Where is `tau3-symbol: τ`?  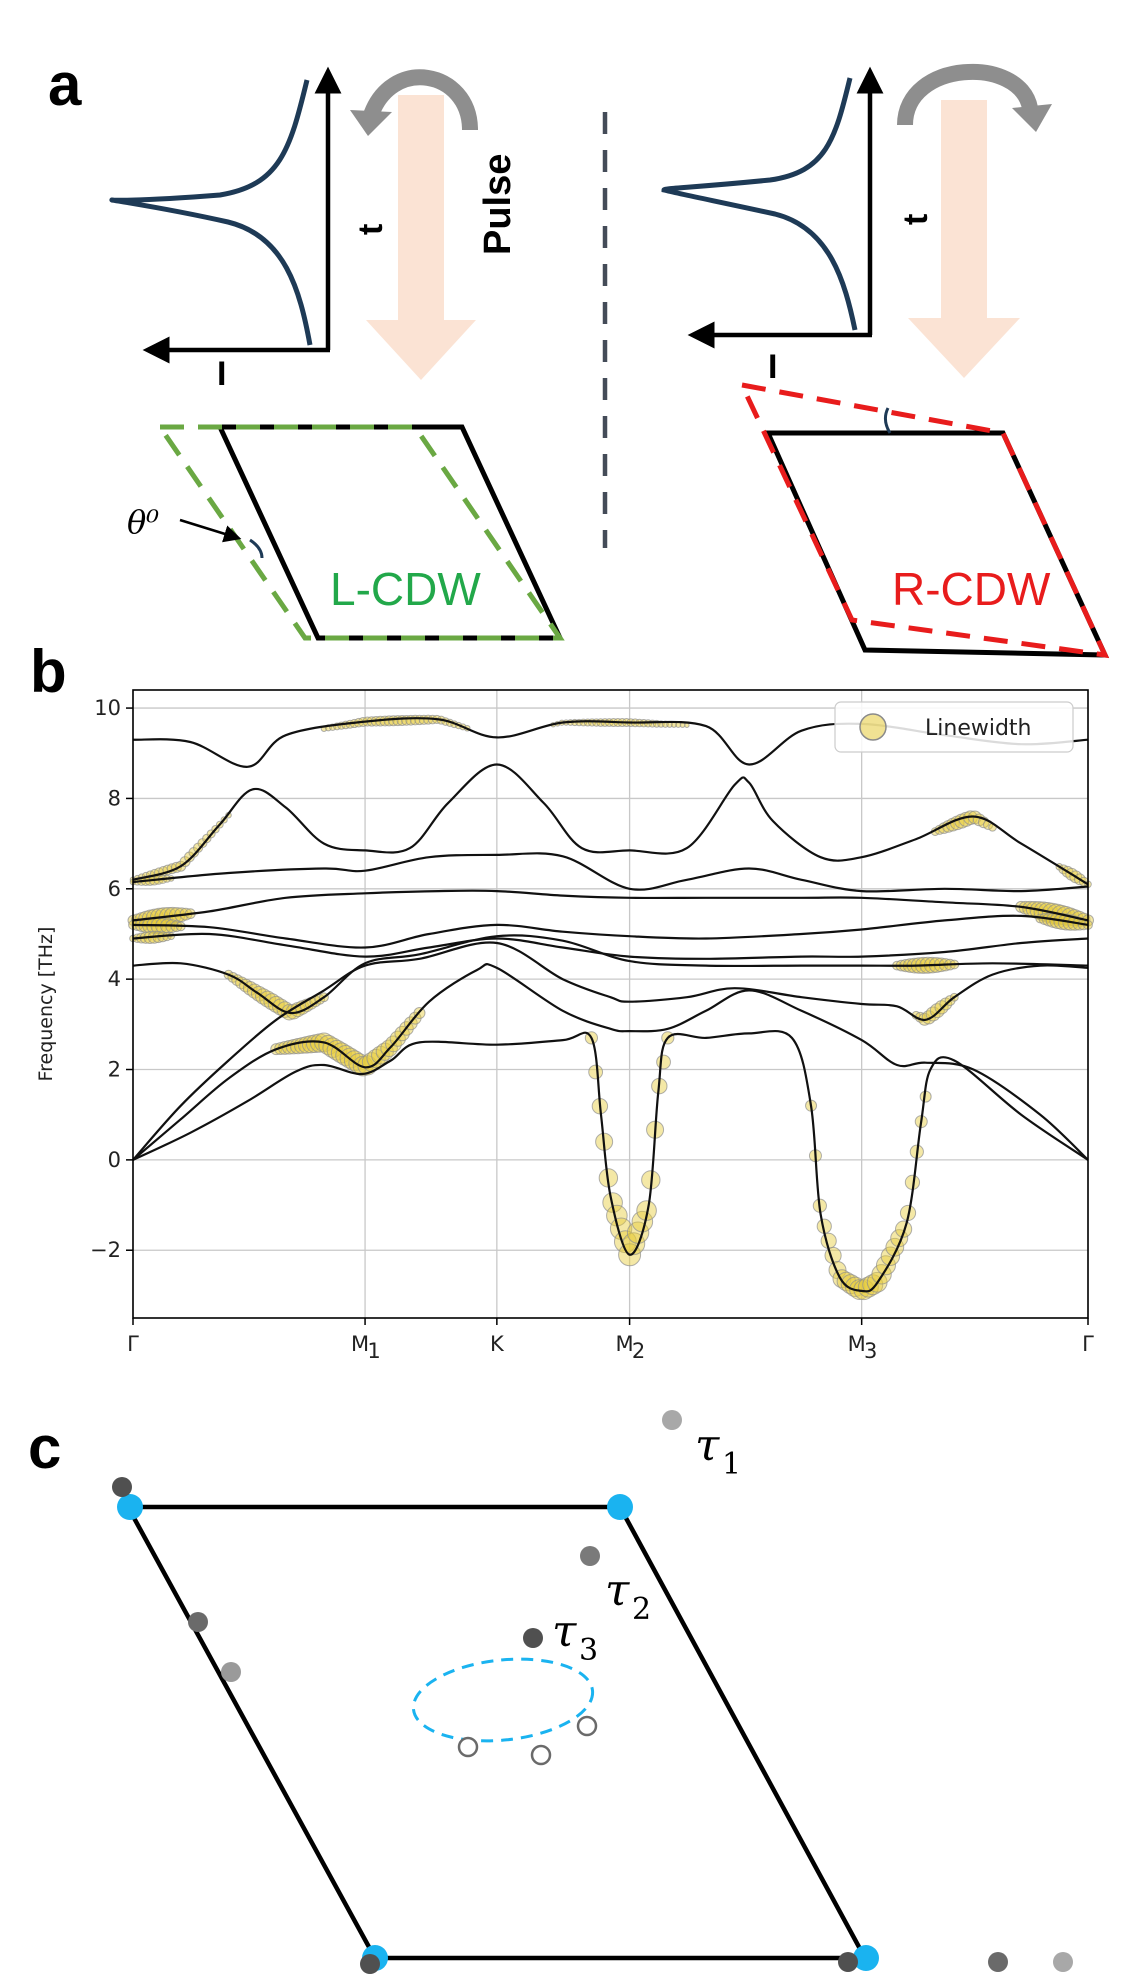
tau3-symbol: τ is located at coordinates (564, 1631).